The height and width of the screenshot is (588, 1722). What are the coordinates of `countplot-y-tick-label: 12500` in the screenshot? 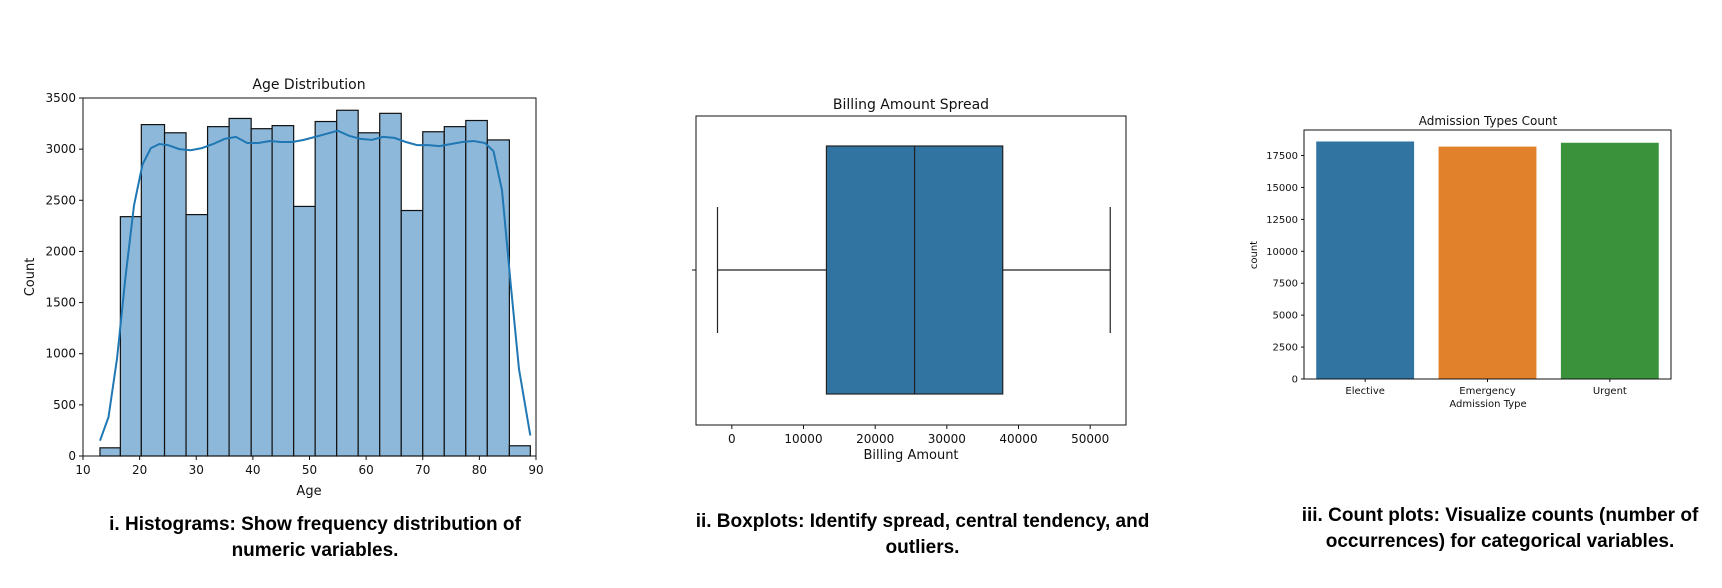 It's located at (1282, 220).